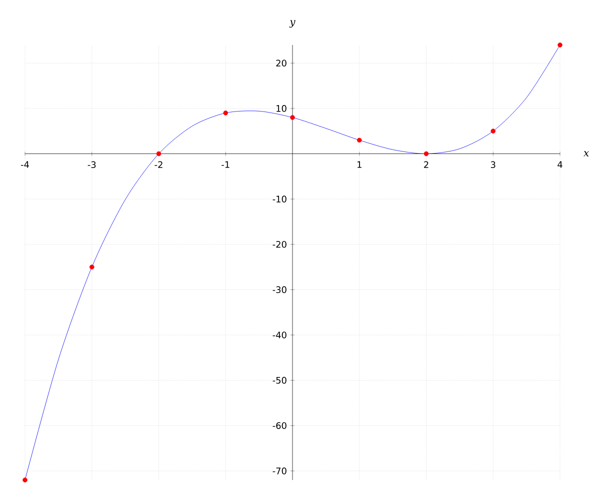  What do you see at coordinates (292, 24) in the screenshot?
I see `y-axis-title: y` at bounding box center [292, 24].